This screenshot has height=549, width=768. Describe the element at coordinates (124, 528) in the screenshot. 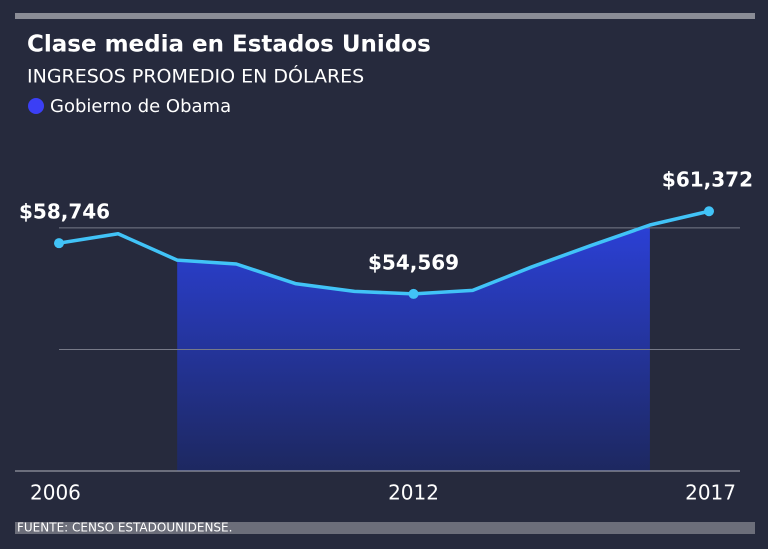

I see `source: FUENTE: CENSO ESTADOUNIDENSE.` at that location.